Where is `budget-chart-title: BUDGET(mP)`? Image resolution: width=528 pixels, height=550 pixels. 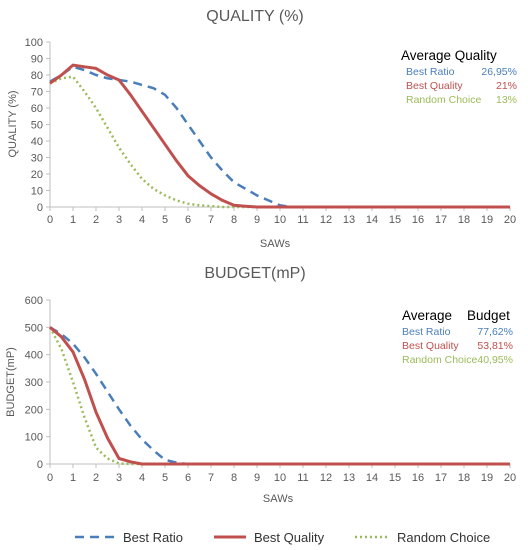
budget-chart-title: BUDGET(mP) is located at coordinates (254, 273).